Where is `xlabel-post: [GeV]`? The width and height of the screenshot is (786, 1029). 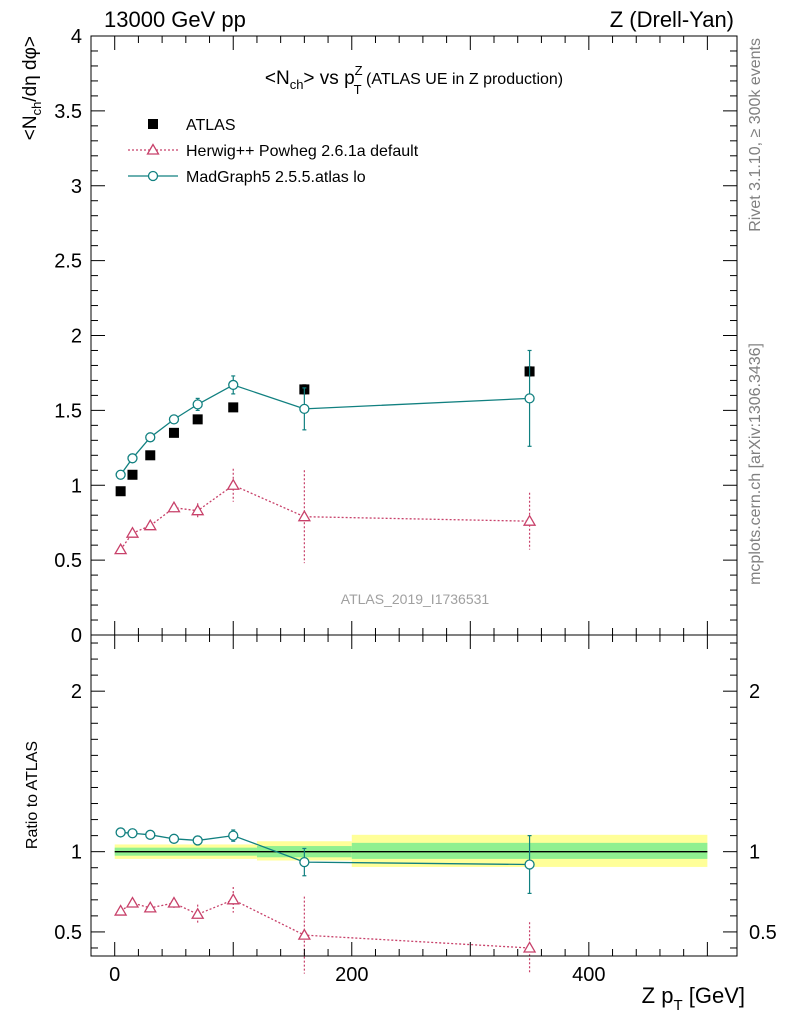 xlabel-post: [GeV] is located at coordinates (714, 995).